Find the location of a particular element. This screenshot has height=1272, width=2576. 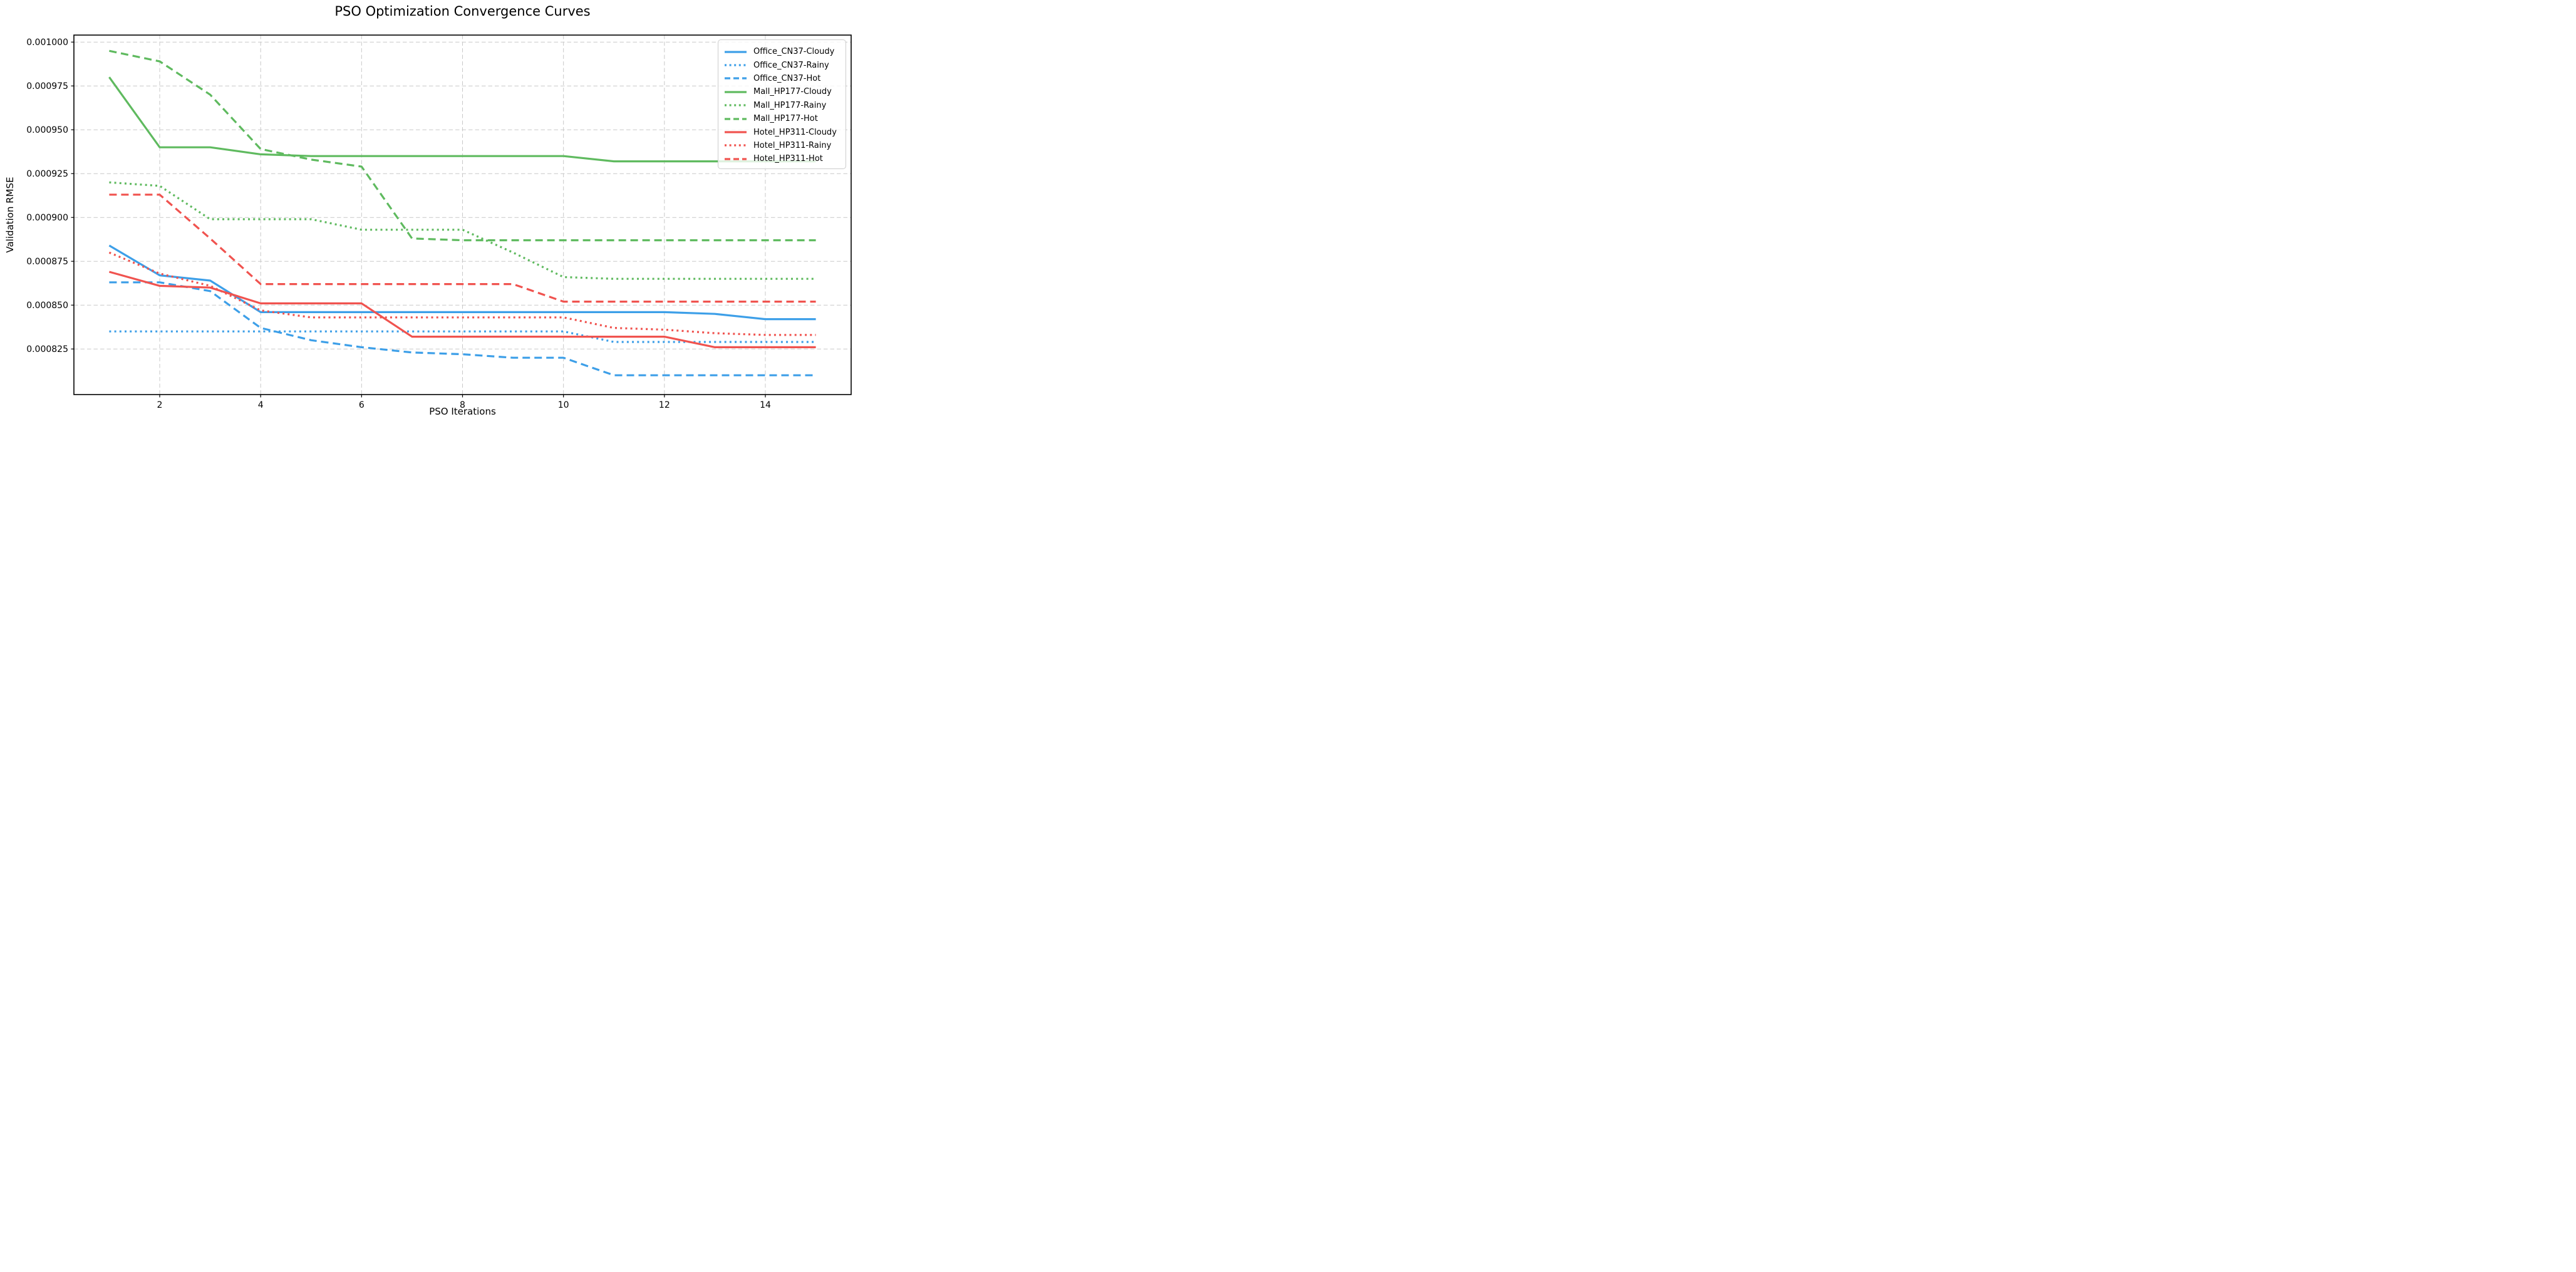

legend-item-label: Hotel_HP311-Cloudy is located at coordinates (795, 132).